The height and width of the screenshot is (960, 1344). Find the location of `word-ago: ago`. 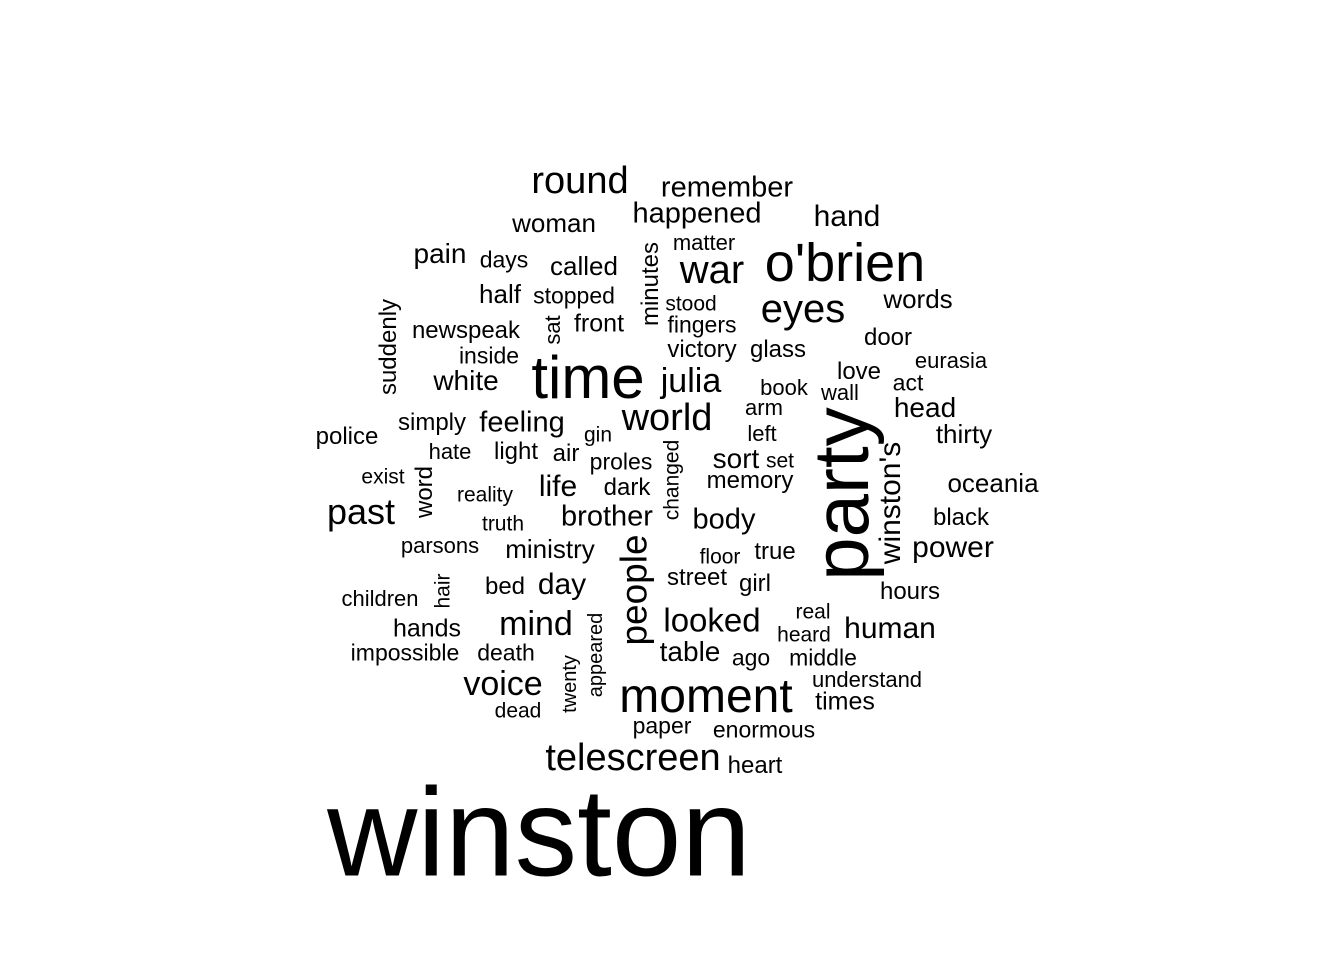

word-ago: ago is located at coordinates (751, 657).